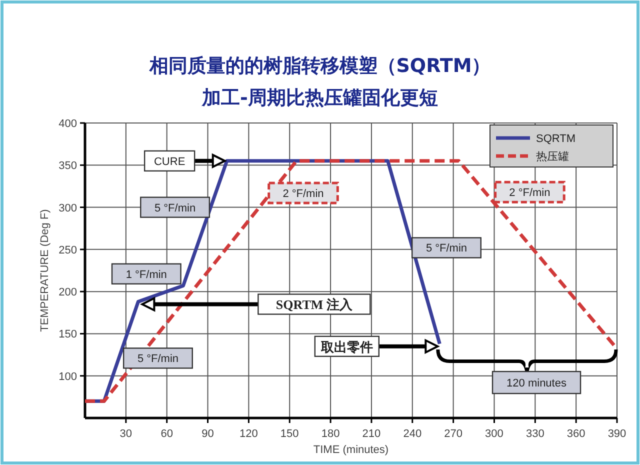 The width and height of the screenshot is (640, 465). Describe the element at coordinates (166, 434) in the screenshot. I see `x-tick-label: 60` at that location.